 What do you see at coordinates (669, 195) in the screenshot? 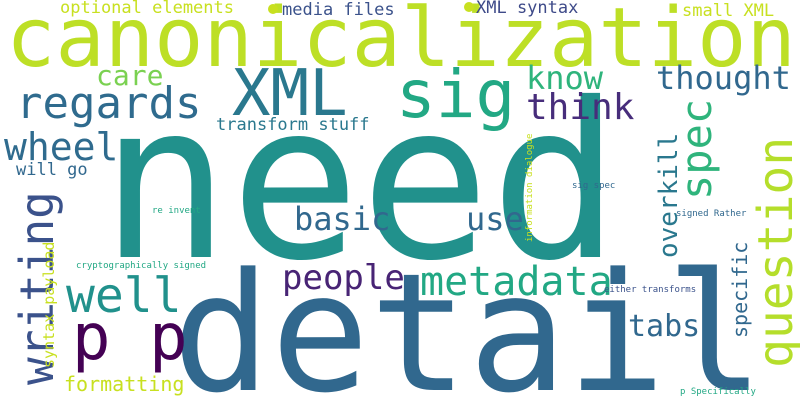
I see `word-overkill: overkill` at bounding box center [669, 195].